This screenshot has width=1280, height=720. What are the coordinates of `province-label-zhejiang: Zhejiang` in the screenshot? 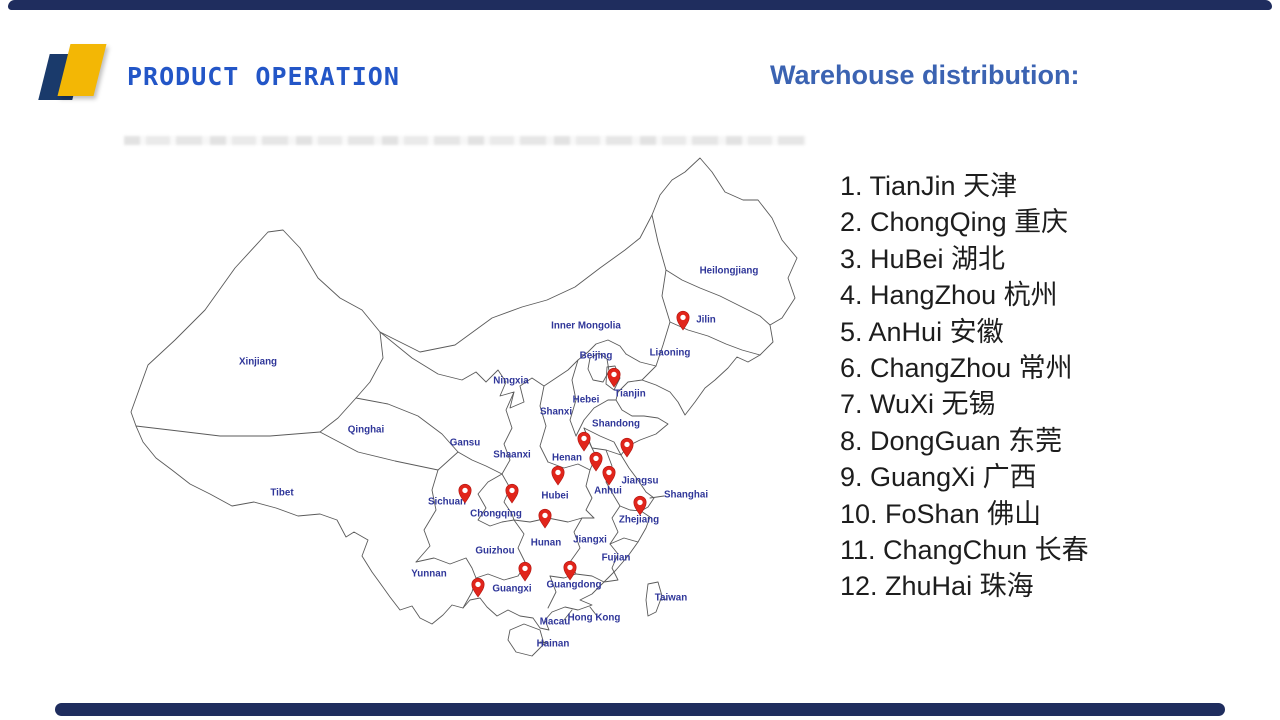 It's located at (639, 520).